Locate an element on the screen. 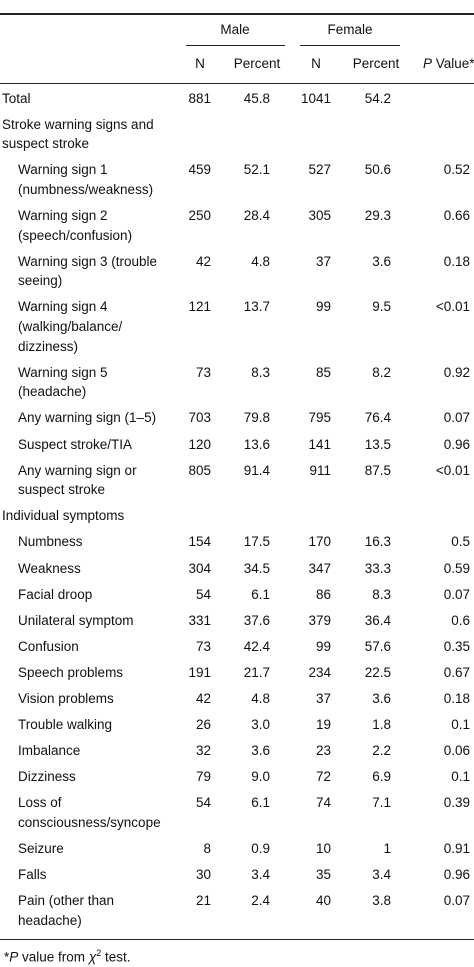 This screenshot has height=967, width=474. cell: 40 is located at coordinates (323, 901).